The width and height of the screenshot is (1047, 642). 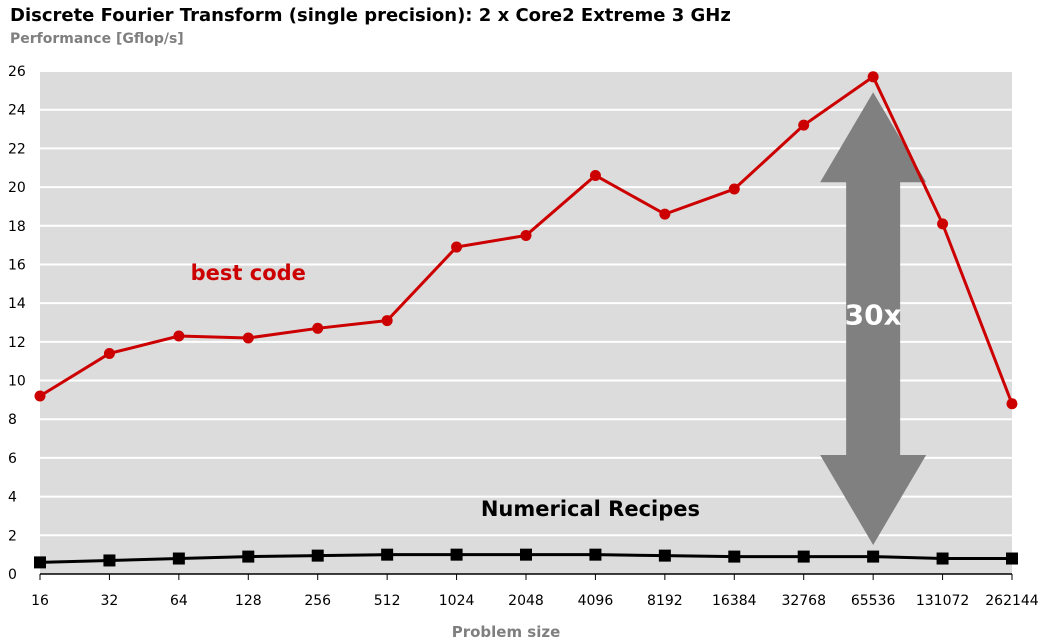 What do you see at coordinates (457, 601) in the screenshot?
I see `x-tick-label: 1024` at bounding box center [457, 601].